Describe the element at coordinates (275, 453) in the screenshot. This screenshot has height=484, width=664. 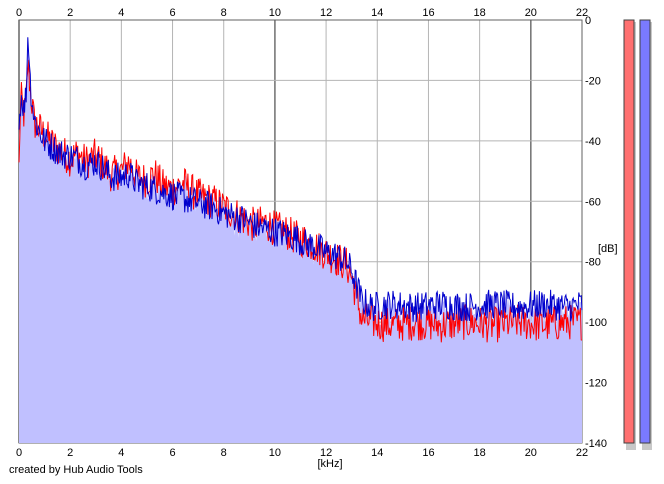
I see `x-tick-label-bottom: 10` at that location.